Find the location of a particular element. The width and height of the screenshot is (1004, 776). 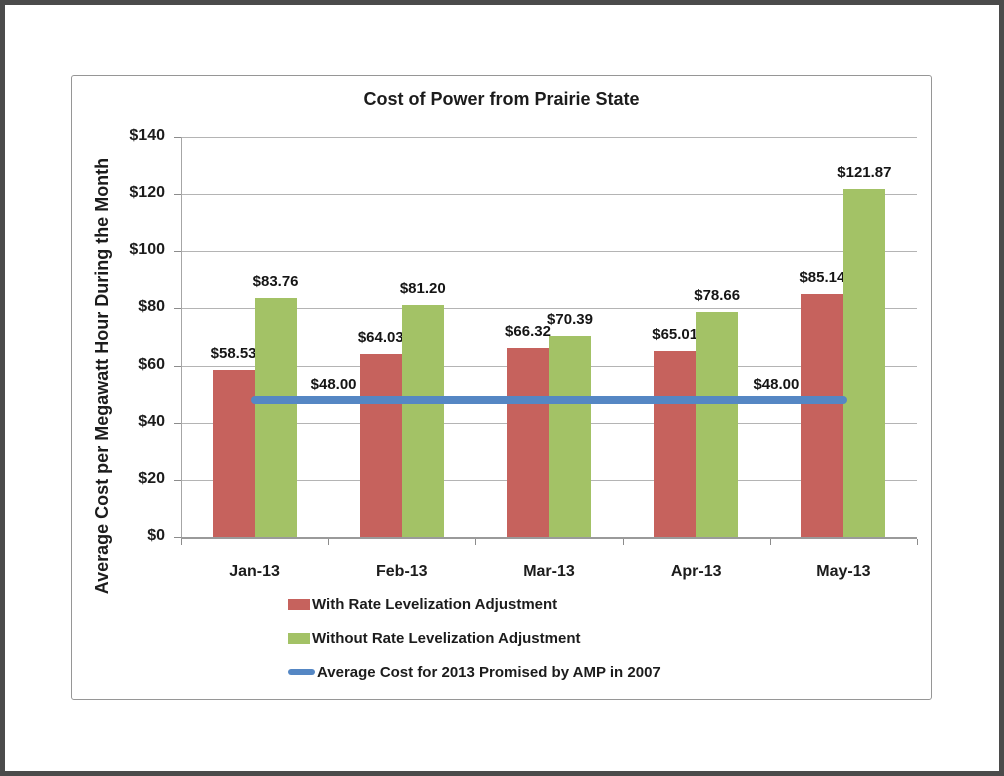

bar-value-label: $78.66 is located at coordinates (717, 296).